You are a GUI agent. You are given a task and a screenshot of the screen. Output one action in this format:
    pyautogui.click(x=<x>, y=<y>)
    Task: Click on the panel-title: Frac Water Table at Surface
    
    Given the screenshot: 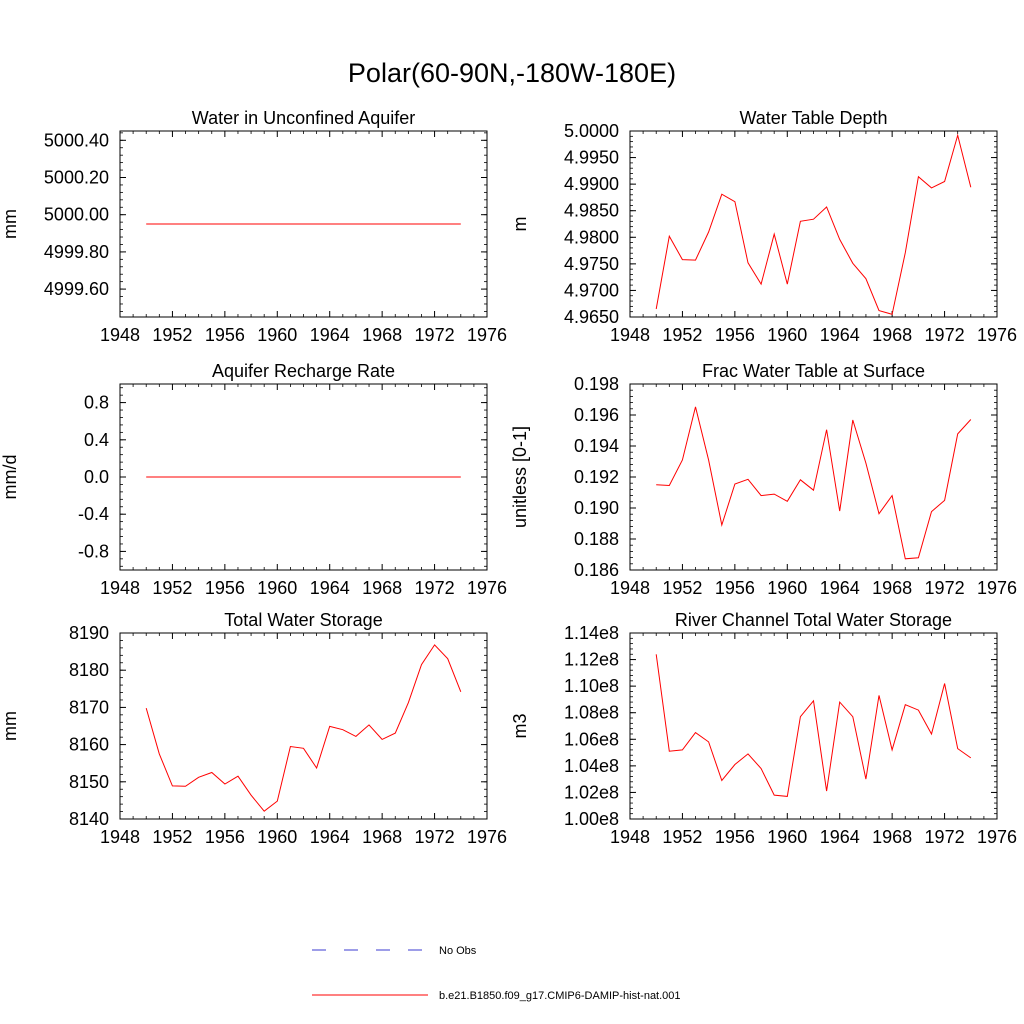 What is the action you would take?
    pyautogui.click(x=813, y=371)
    